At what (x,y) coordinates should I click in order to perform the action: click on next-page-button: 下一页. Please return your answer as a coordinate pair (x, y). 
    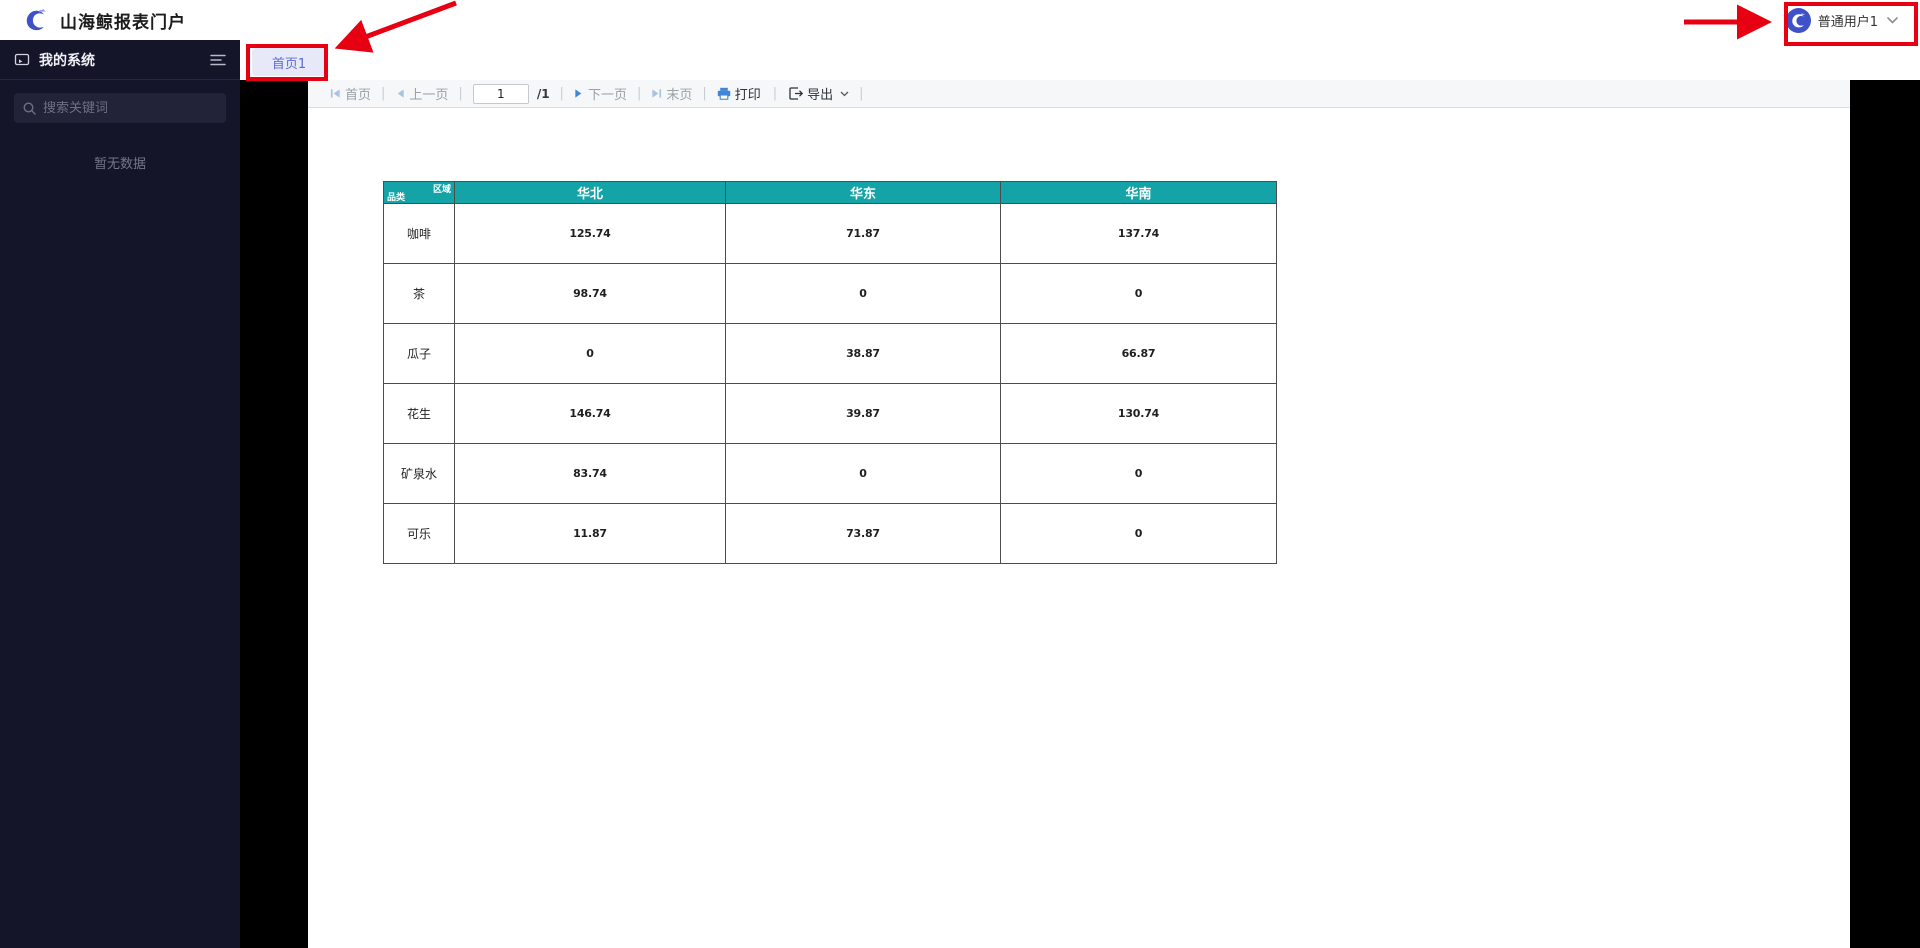
    Looking at the image, I should click on (600, 93).